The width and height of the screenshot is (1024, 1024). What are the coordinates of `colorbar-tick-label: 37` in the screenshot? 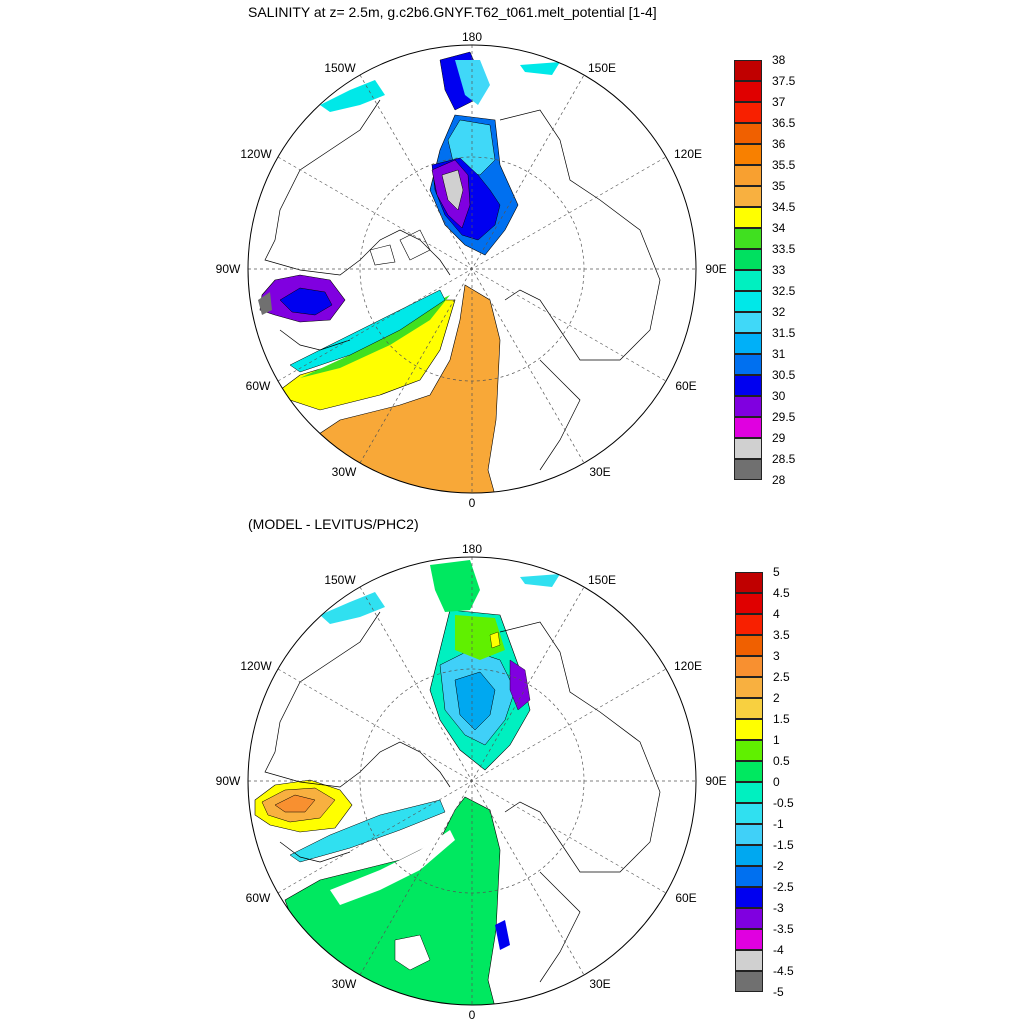 It's located at (779, 102).